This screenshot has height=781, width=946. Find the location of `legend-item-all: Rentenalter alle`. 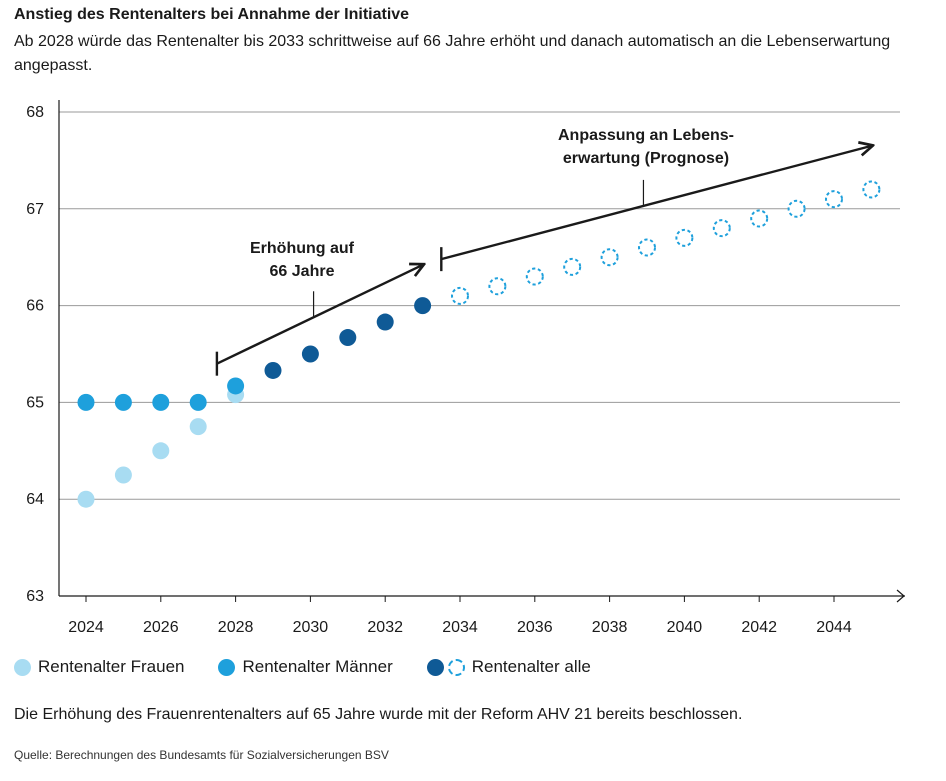

legend-item-all: Rentenalter alle is located at coordinates (508, 667).